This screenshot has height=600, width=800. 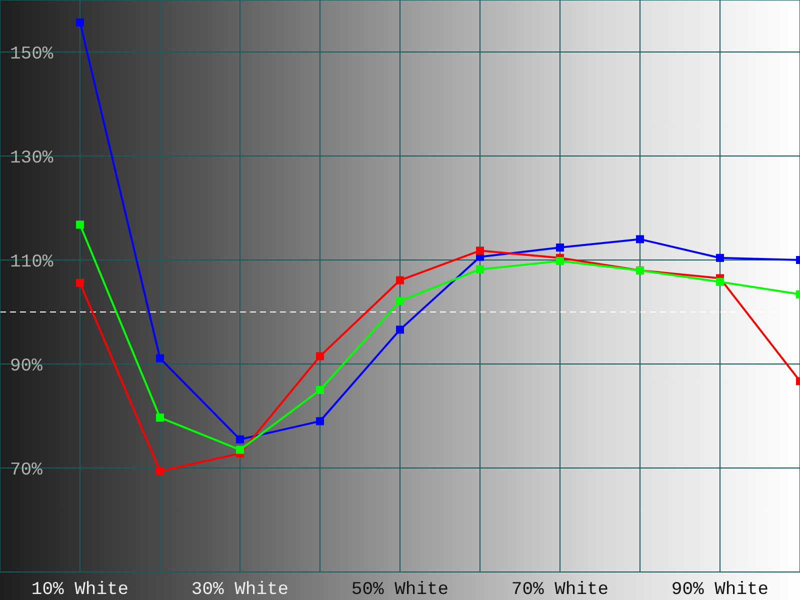 I want to click on x-tick-label: 10% White, so click(x=80, y=590).